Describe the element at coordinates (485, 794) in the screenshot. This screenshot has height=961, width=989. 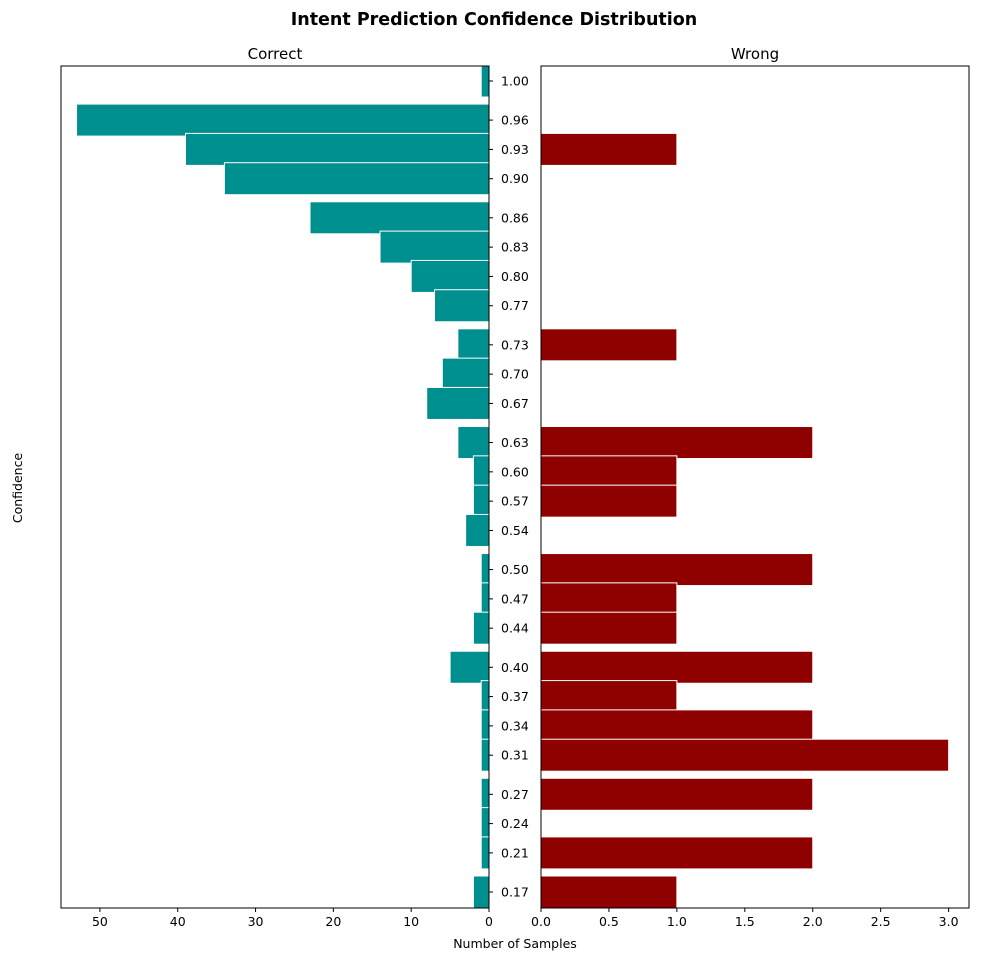
I see `correct-bar-0.27` at that location.